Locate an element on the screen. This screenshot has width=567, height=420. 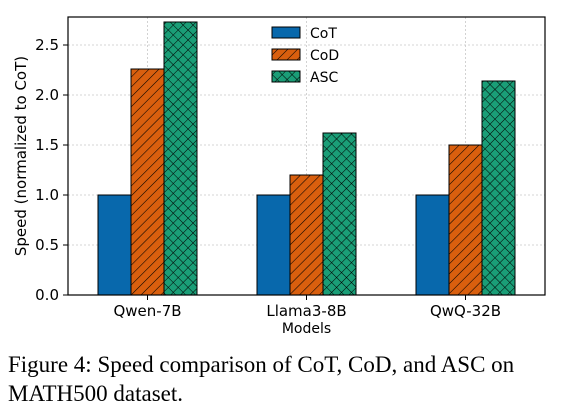
y-tick-label: 0.0 is located at coordinates (47, 295).